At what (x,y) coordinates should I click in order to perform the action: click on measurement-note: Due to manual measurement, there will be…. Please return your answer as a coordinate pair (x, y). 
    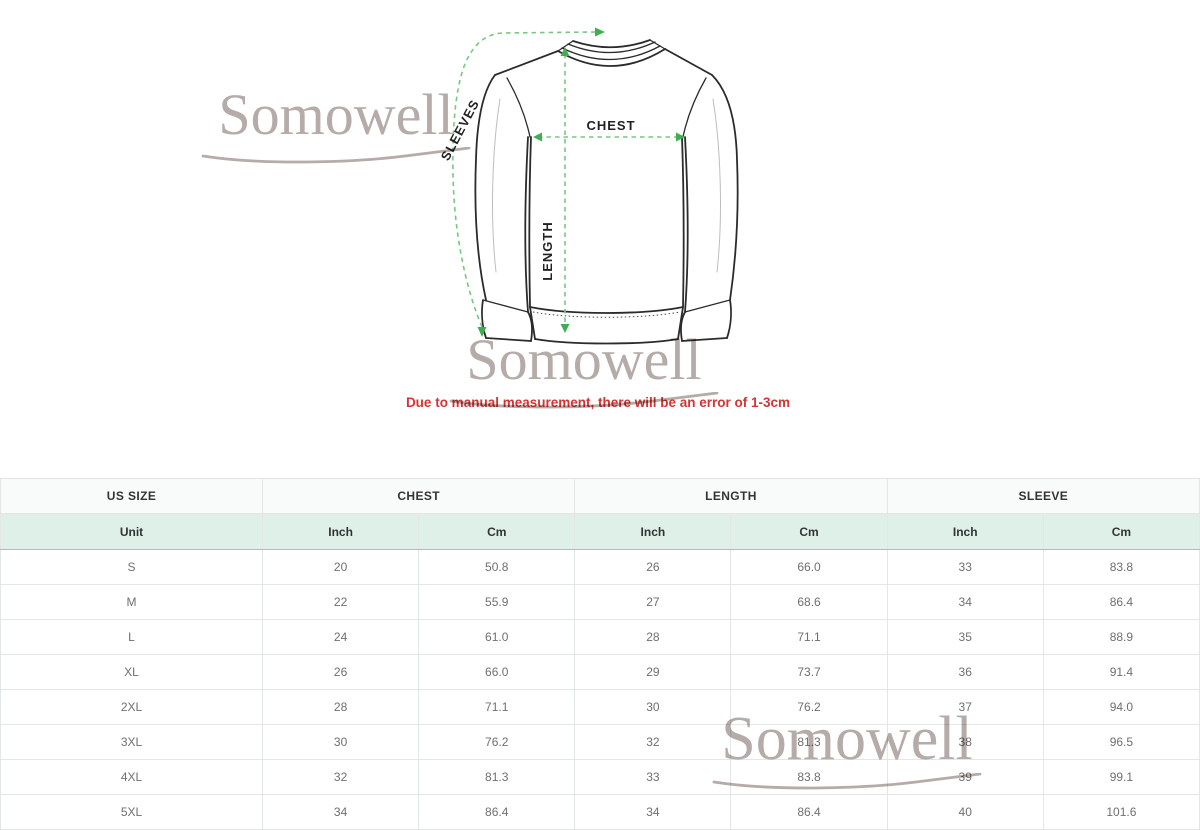
    Looking at the image, I should click on (598, 402).